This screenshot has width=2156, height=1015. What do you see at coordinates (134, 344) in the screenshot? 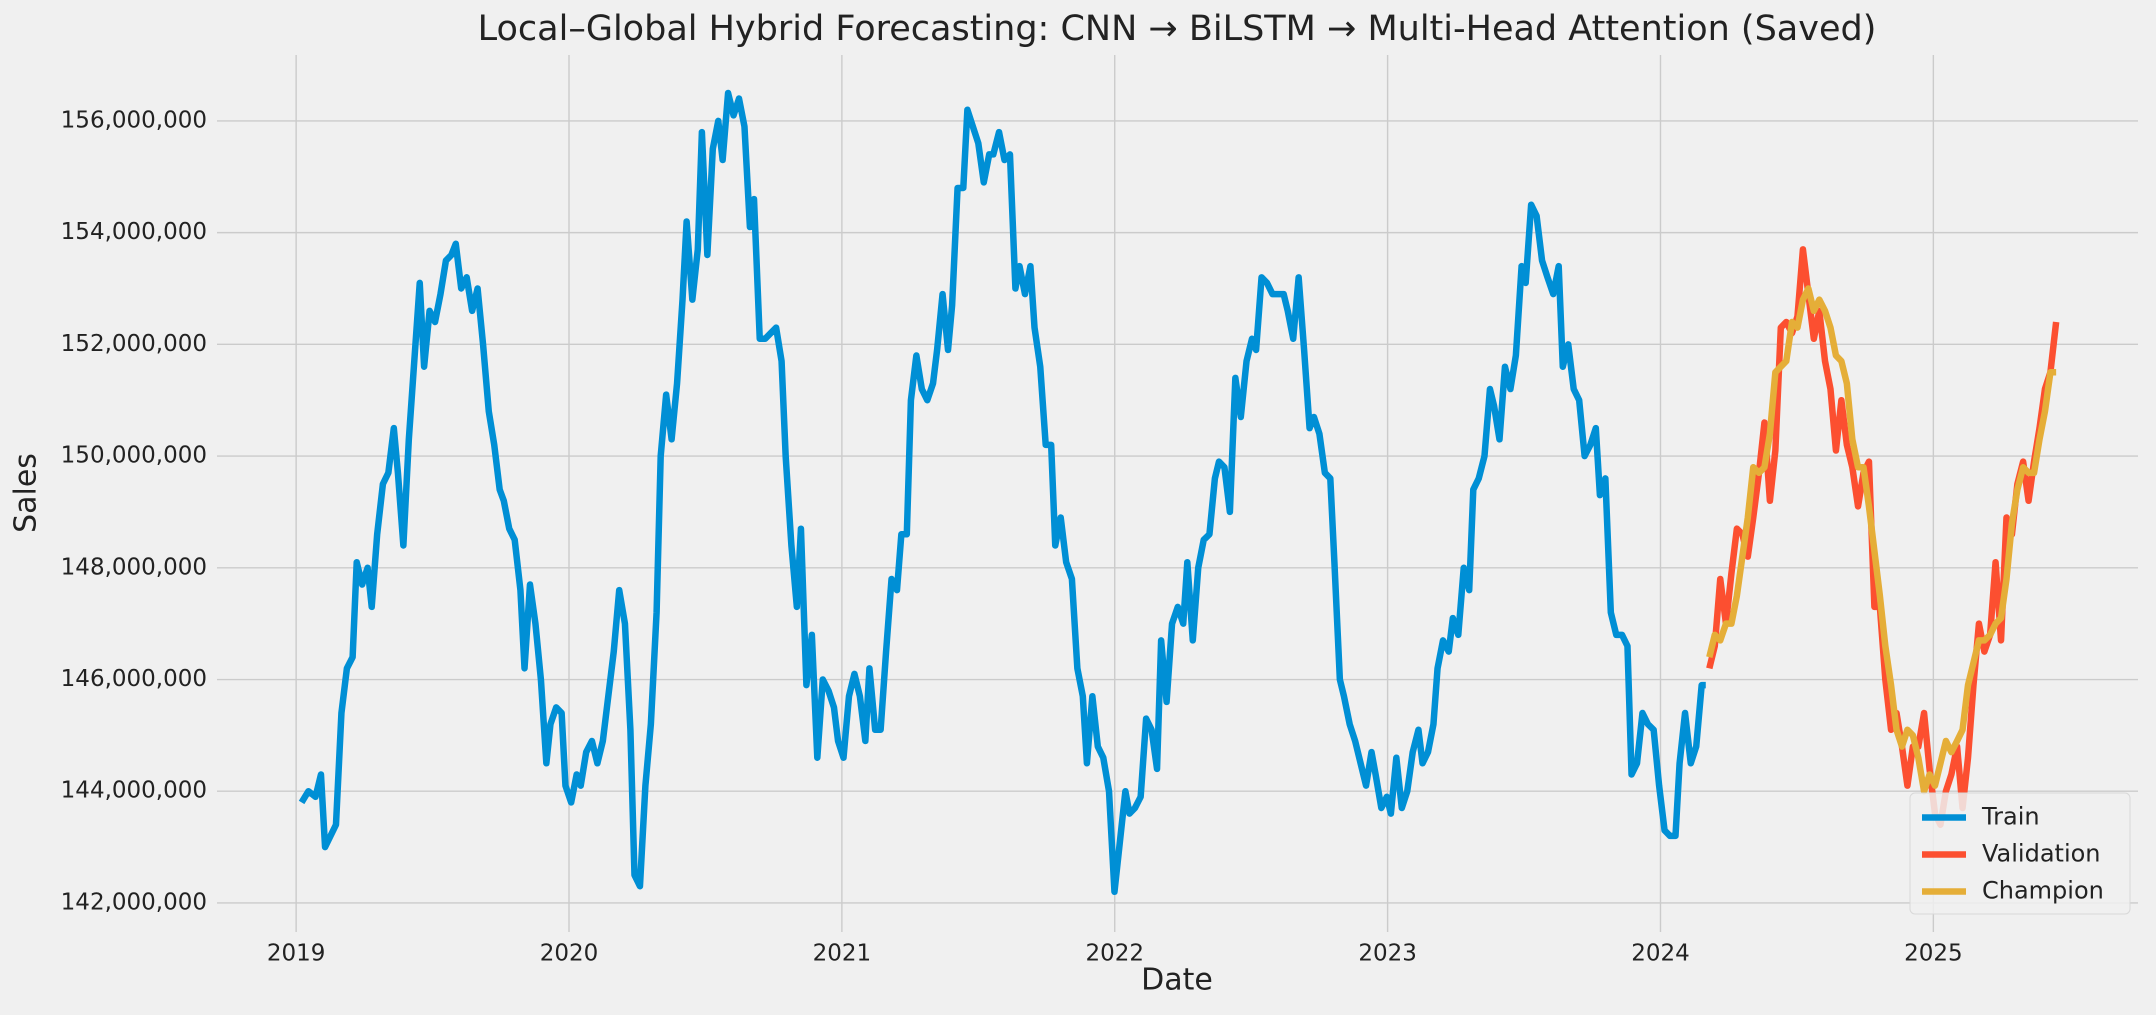
I see `y-tick-label: 152,000,000` at bounding box center [134, 344].